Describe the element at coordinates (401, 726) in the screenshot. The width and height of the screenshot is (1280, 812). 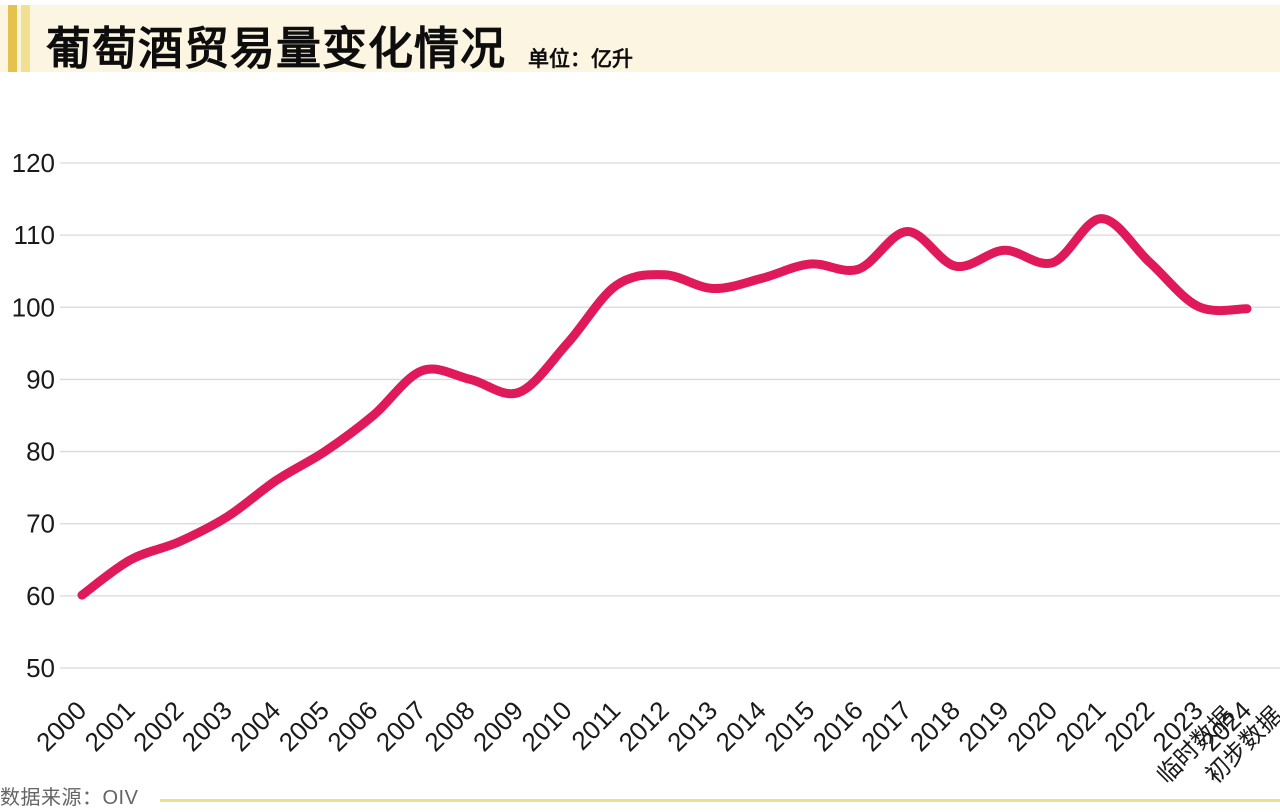
I see `x-axis-tick-label: 2007` at that location.